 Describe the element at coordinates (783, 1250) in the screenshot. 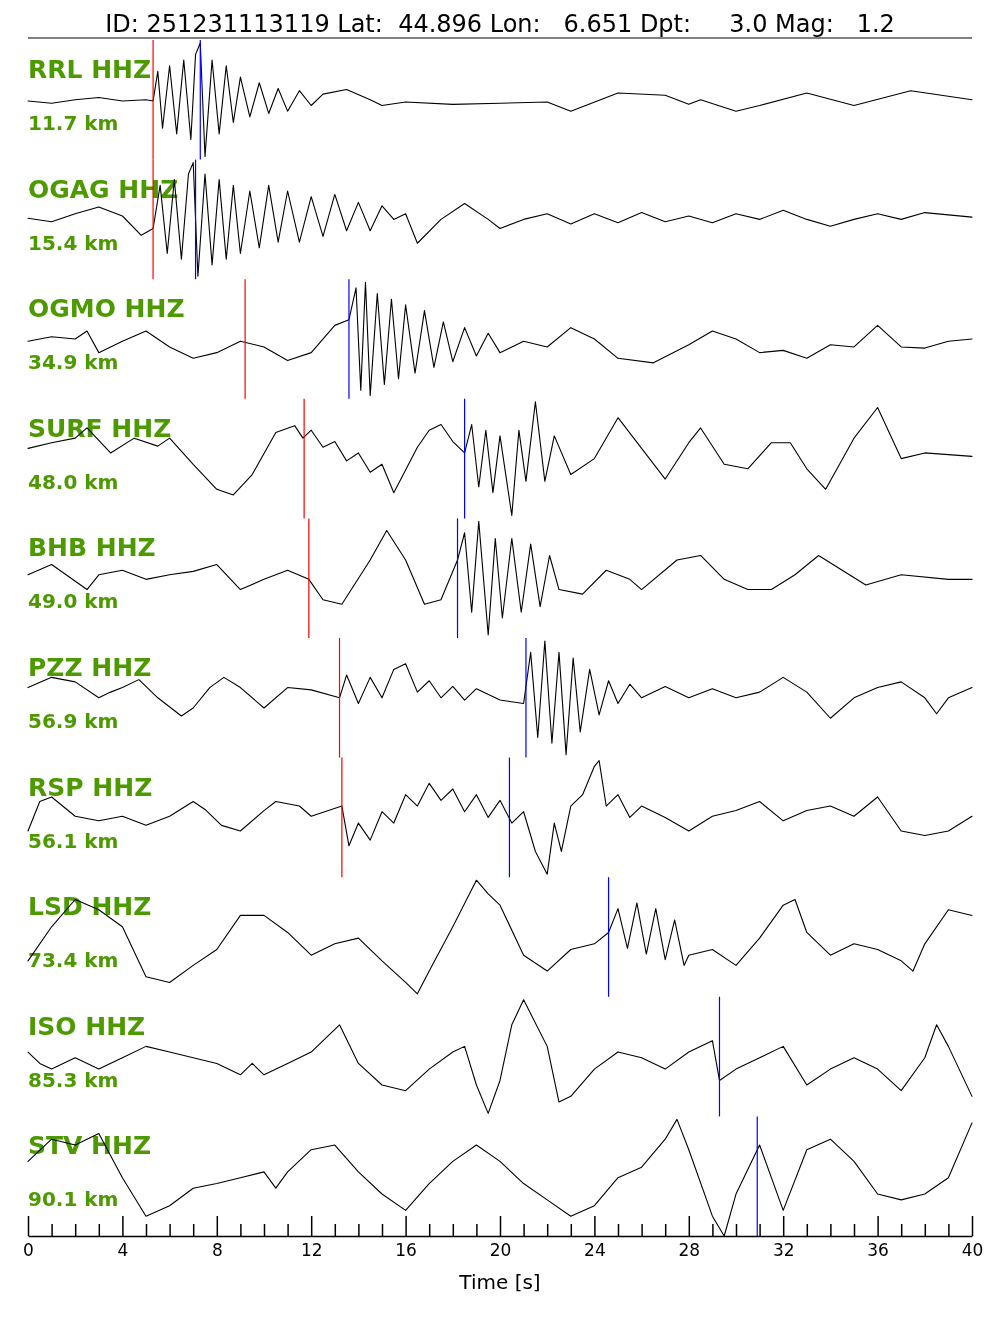

I see `x-tick-label: 32` at that location.